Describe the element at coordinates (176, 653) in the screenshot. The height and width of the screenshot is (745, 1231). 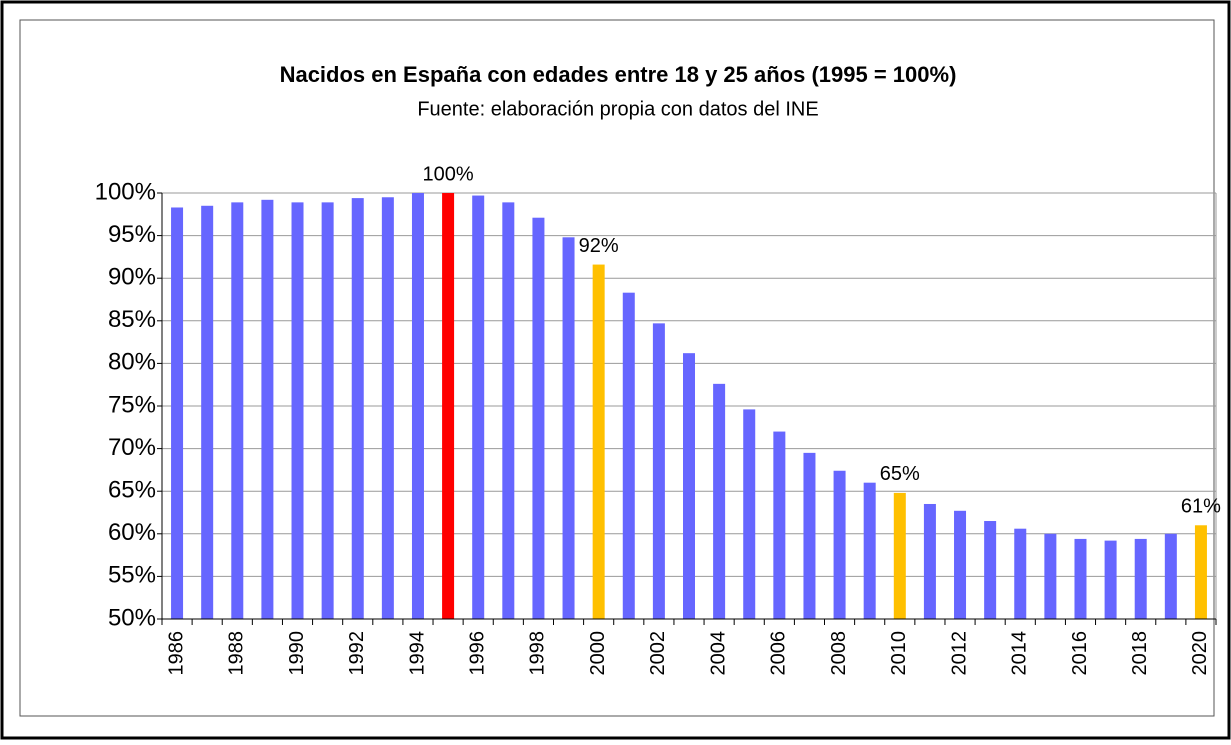
I see `x-tick-label: 1986` at that location.